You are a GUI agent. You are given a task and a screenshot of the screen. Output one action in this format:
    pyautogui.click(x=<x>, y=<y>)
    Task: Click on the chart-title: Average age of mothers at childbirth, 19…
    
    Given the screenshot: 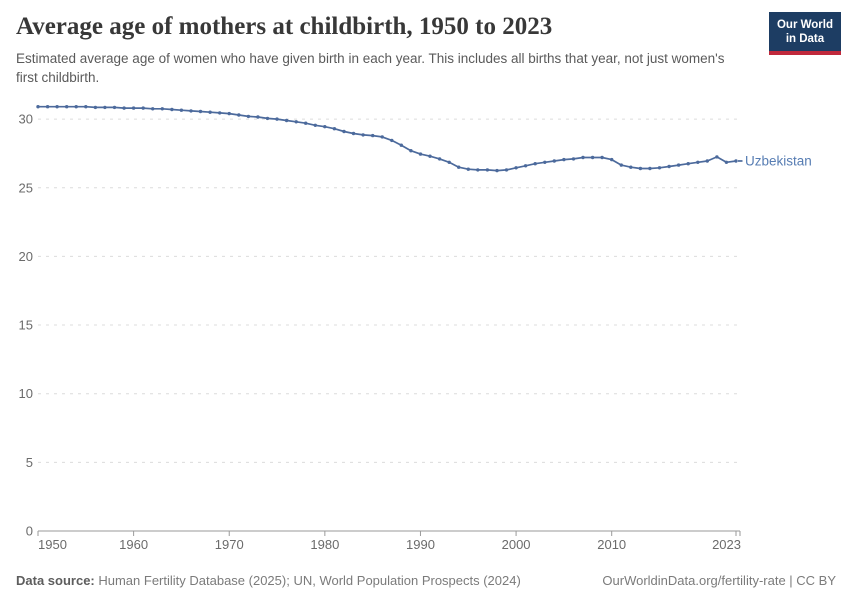 What is the action you would take?
    pyautogui.click(x=284, y=26)
    